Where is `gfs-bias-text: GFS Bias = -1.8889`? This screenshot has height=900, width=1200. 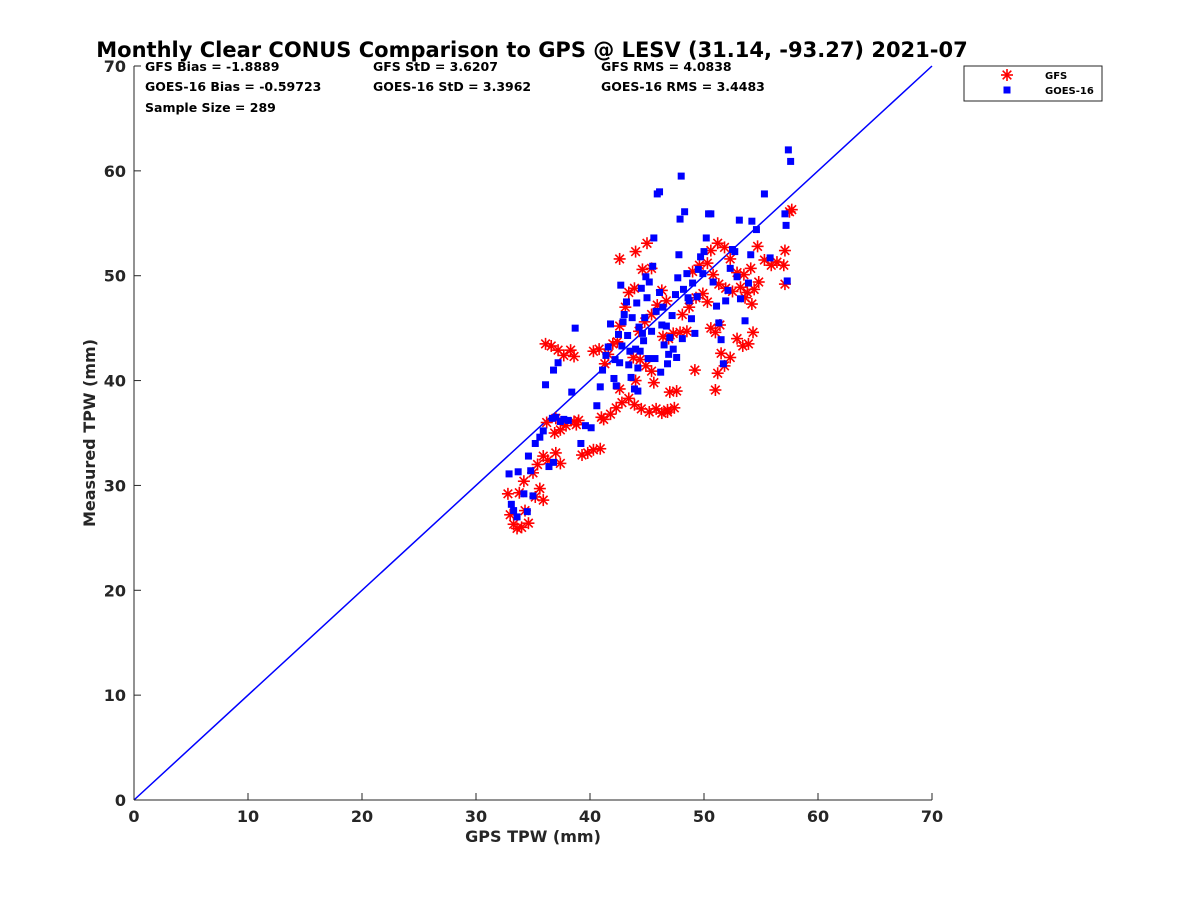
gfs-bias-text: GFS Bias = -1.8889 is located at coordinates (212, 66).